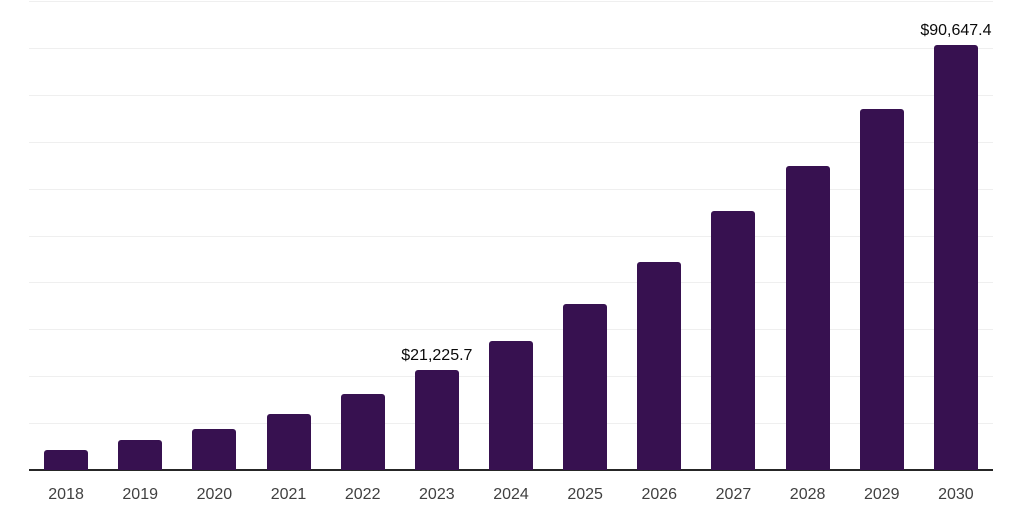  What do you see at coordinates (362, 432) in the screenshot?
I see `bar-2022` at bounding box center [362, 432].